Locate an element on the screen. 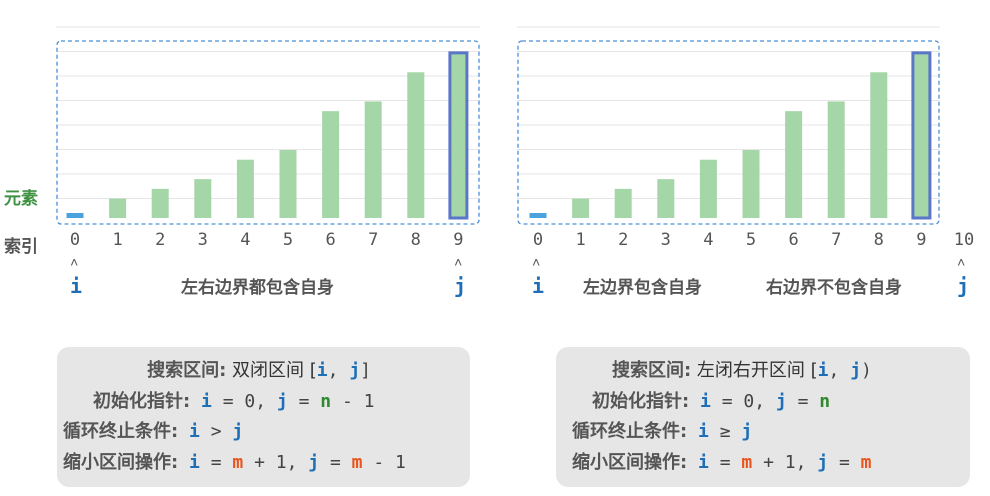  right-index-9: 9 is located at coordinates (921, 240).